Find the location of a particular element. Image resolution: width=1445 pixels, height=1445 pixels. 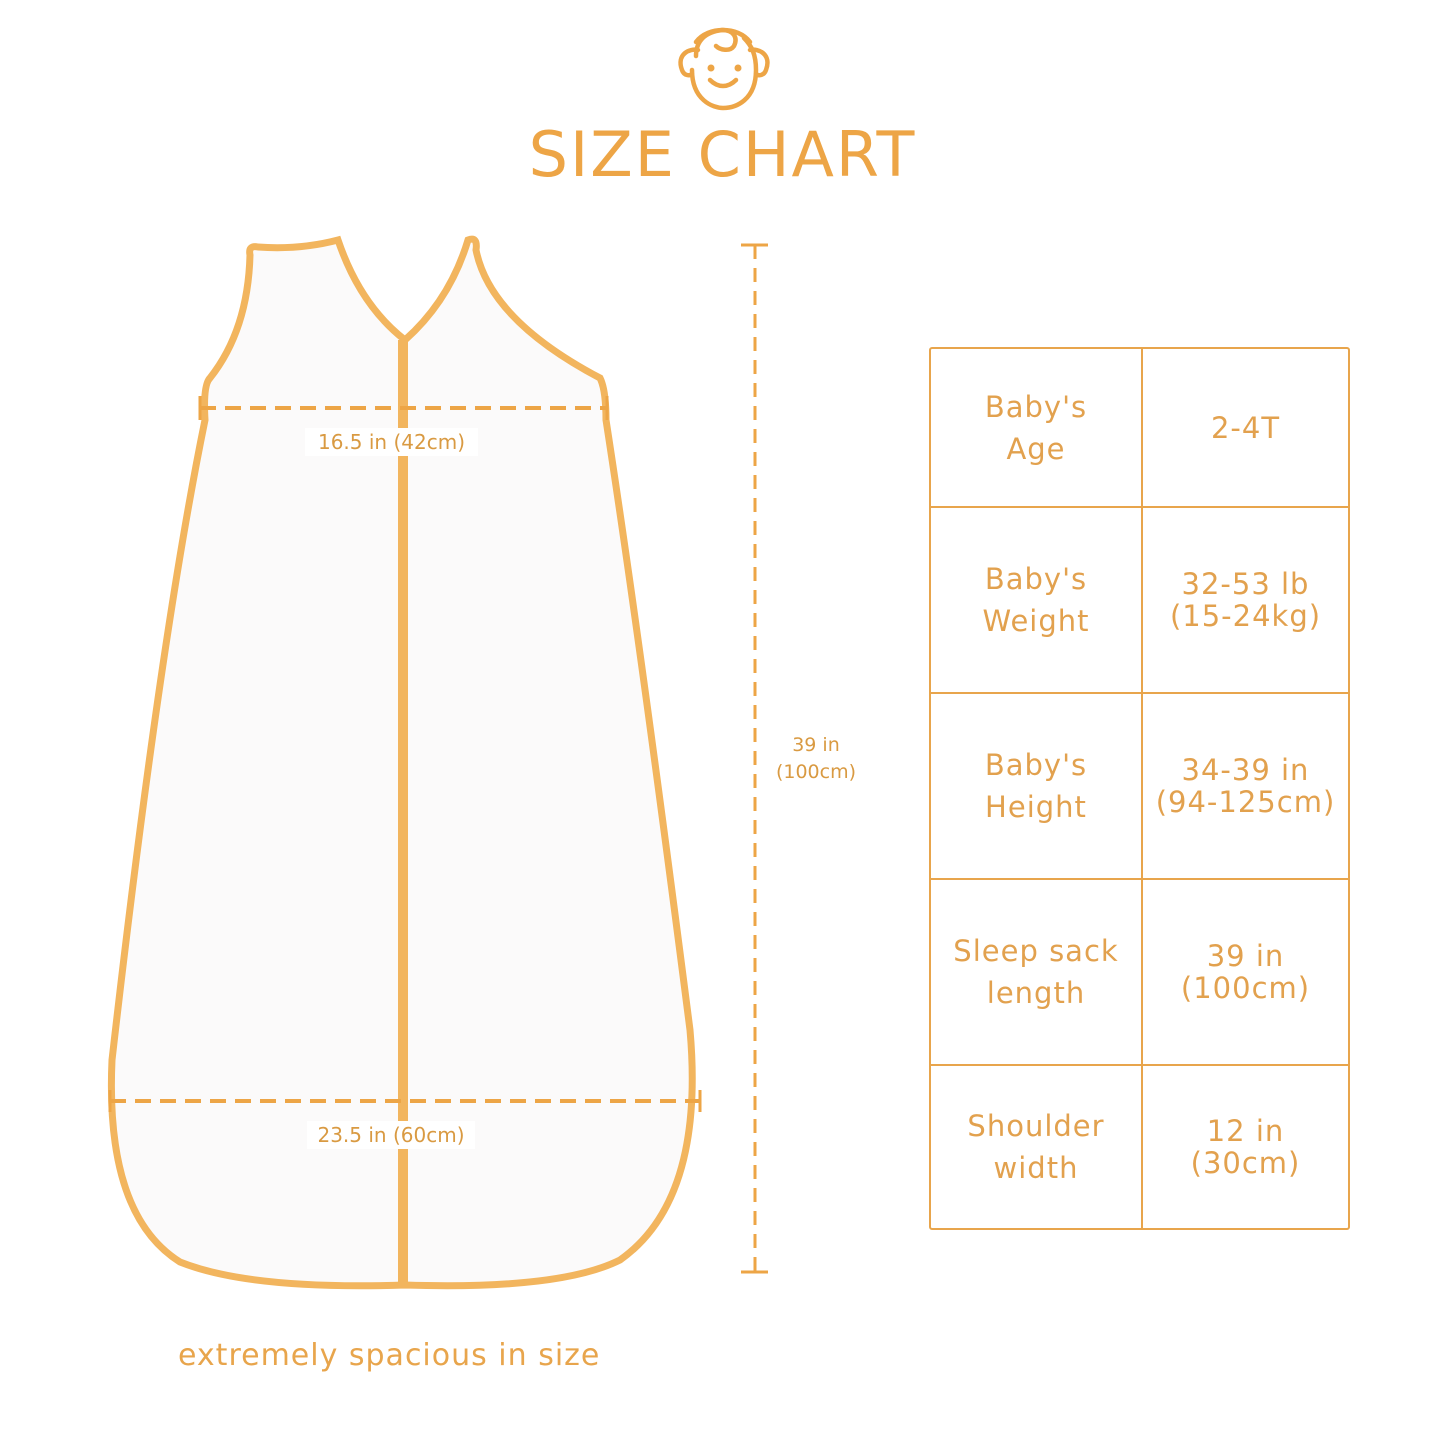

table-row: Shoulder width 12 in (30cm) is located at coordinates (1139, 1147).